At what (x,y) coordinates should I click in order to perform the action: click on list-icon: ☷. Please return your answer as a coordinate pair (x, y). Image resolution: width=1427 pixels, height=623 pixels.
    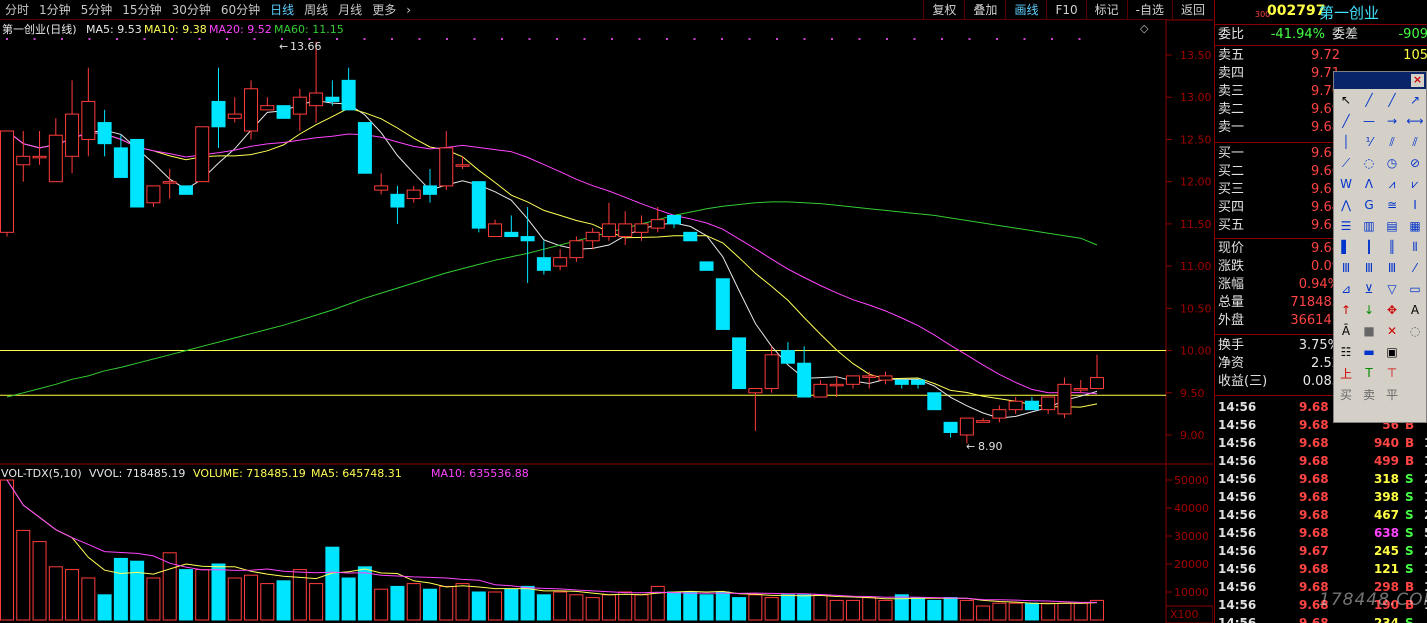
    Looking at the image, I should click on (1346, 352).